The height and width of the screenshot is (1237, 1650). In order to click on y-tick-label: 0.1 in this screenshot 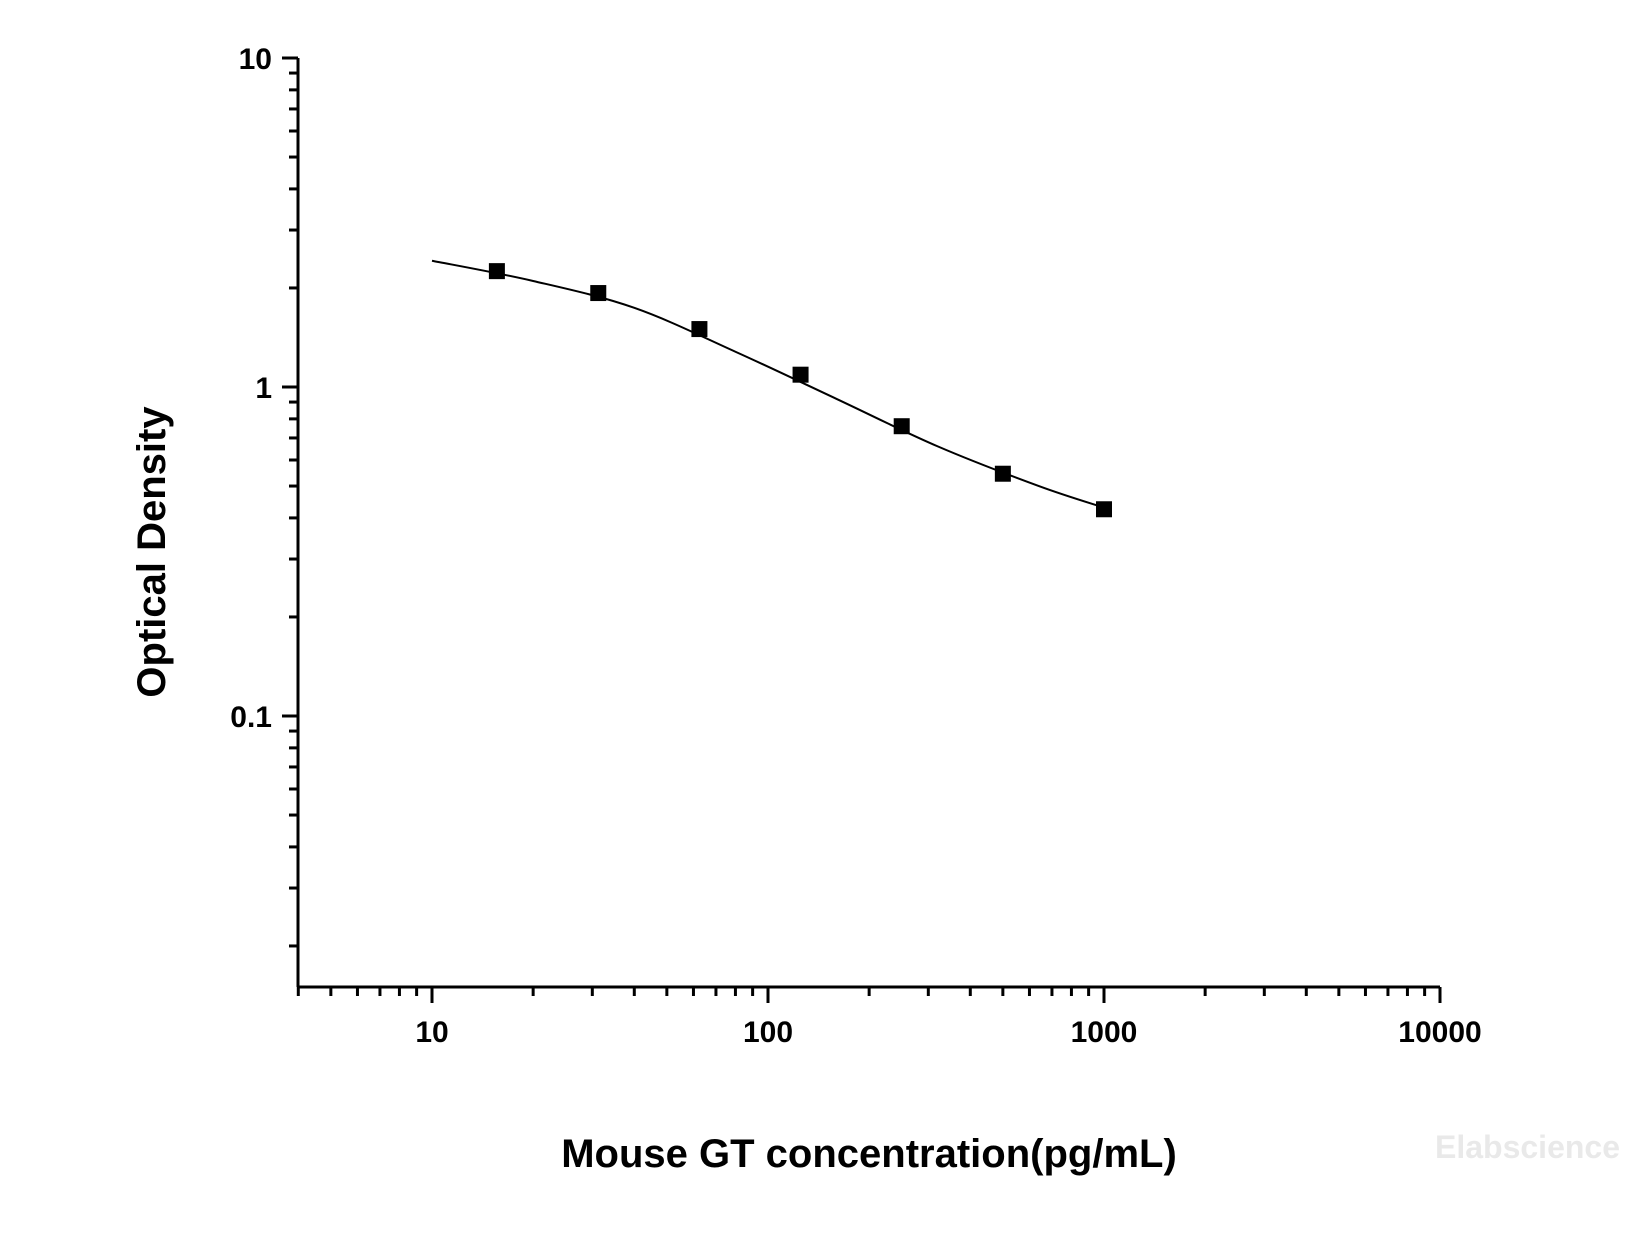, I will do `click(251, 717)`.